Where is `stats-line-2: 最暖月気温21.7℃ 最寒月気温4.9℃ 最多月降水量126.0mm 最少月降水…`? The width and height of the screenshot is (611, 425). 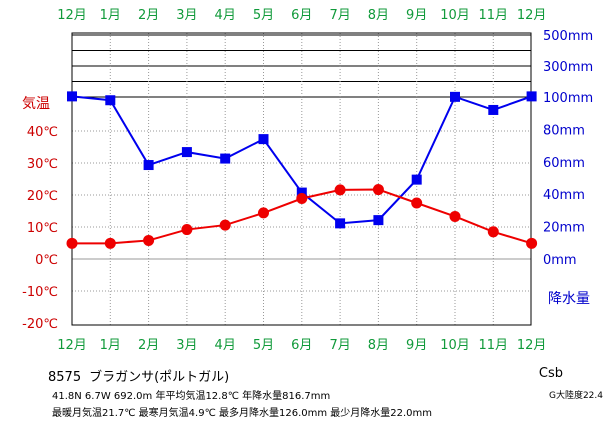
stats-line-2: 最暖月気温21.7℃ 最寒月気温4.9℃ 最多月降水量126.0mm 最少月降水… is located at coordinates (242, 413).